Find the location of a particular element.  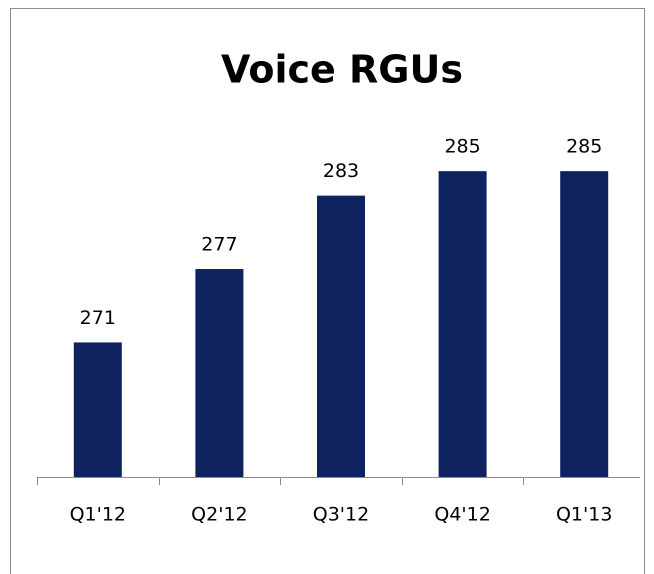

data-label: 277 is located at coordinates (219, 245).